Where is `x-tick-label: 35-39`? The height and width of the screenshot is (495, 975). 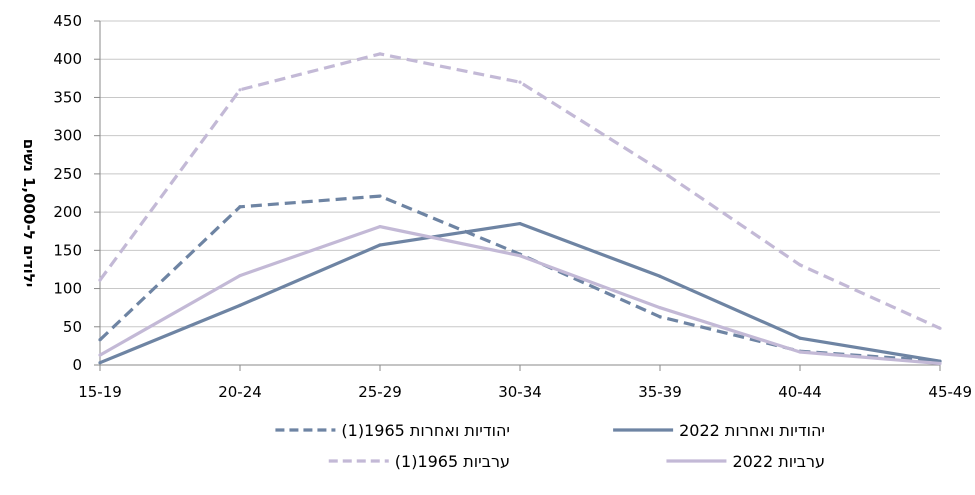 x-tick-label: 35-39 is located at coordinates (660, 392).